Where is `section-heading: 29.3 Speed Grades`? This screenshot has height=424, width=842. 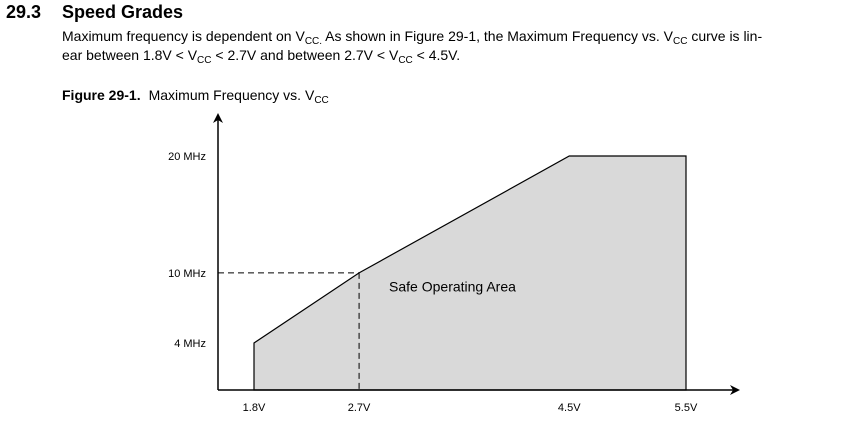 section-heading: 29.3 Speed Grades is located at coordinates (94, 12).